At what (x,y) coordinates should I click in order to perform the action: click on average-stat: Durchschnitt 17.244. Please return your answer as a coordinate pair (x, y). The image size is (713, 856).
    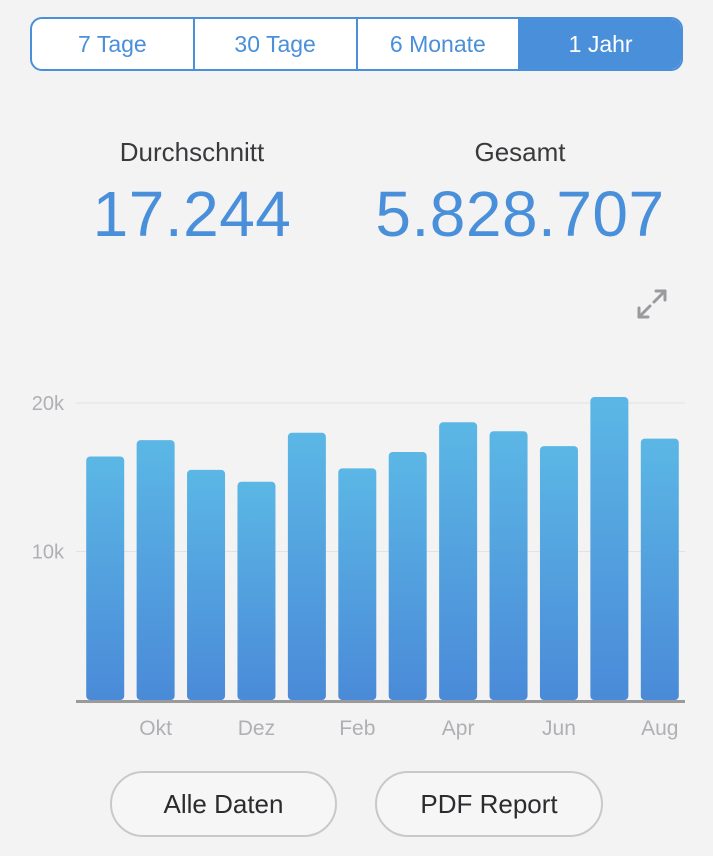
    Looking at the image, I should click on (192, 192).